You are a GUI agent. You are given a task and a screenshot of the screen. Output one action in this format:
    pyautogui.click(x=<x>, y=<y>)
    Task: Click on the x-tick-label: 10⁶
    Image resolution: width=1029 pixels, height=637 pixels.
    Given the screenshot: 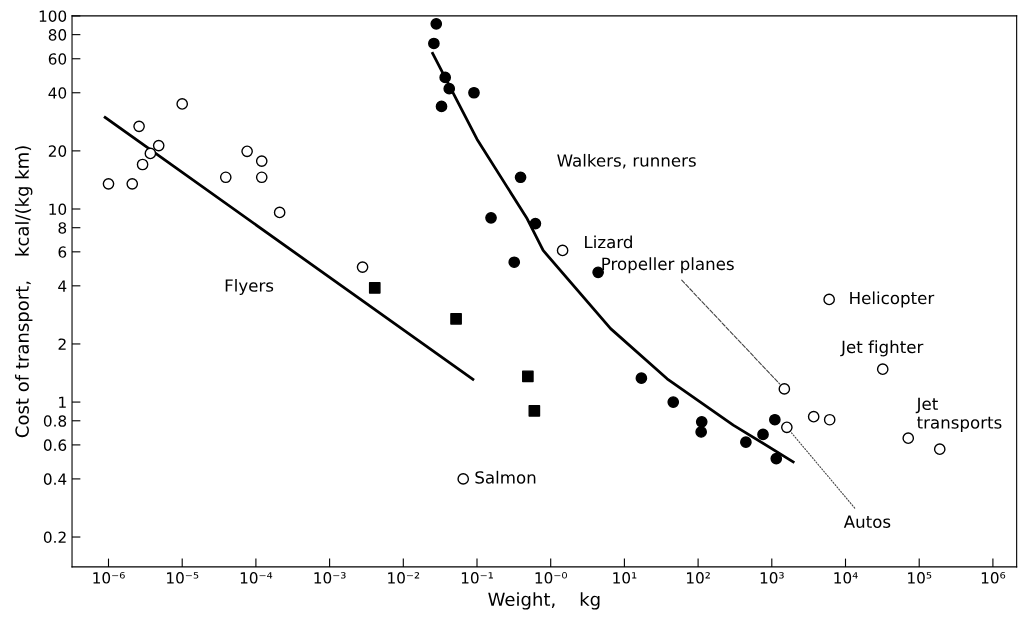 What is the action you would take?
    pyautogui.click(x=993, y=578)
    